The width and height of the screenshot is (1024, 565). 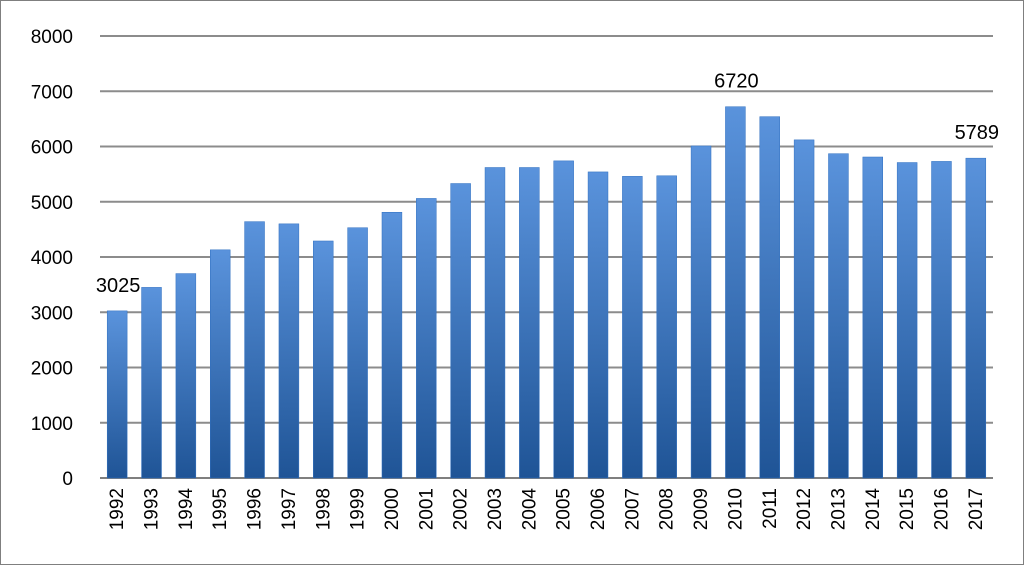 What do you see at coordinates (117, 394) in the screenshot?
I see `bar-1992` at bounding box center [117, 394].